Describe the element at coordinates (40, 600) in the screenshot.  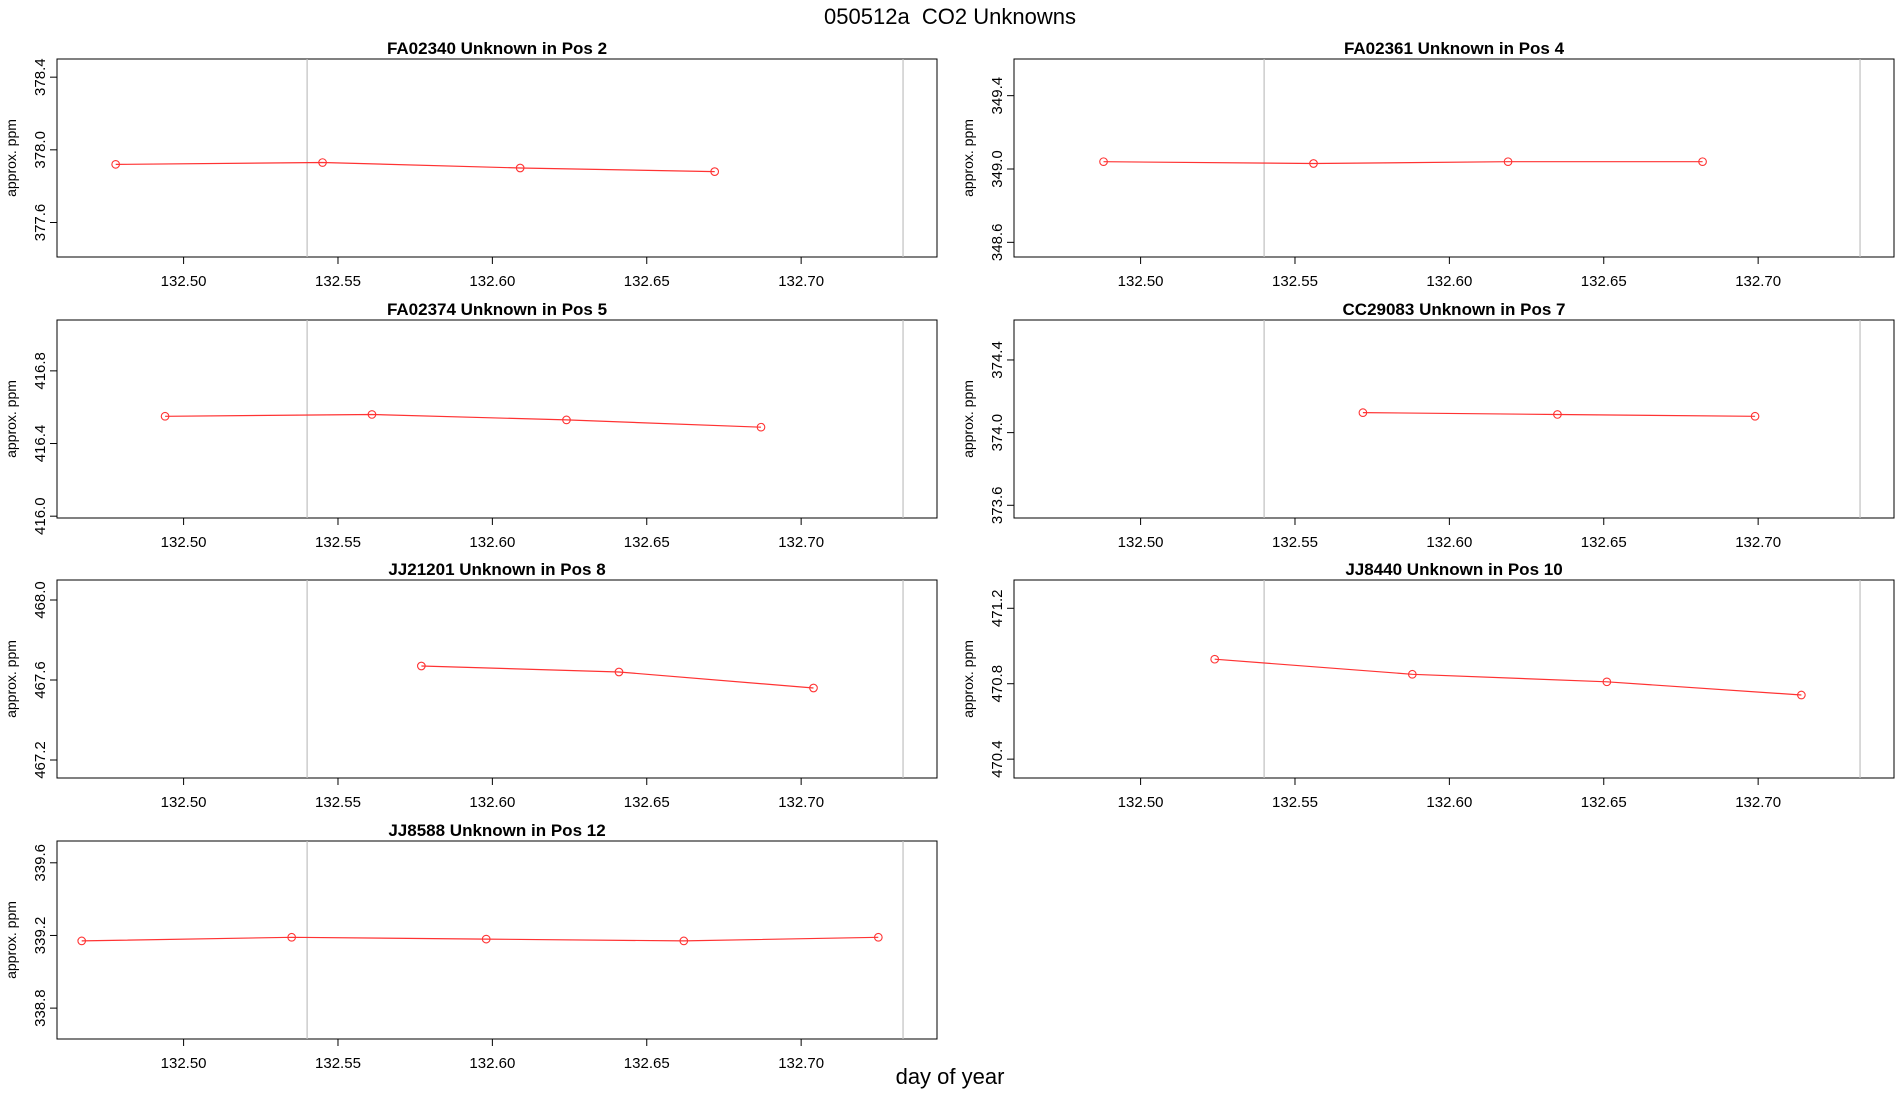
I see `y-tick-label: 468.0` at that location.